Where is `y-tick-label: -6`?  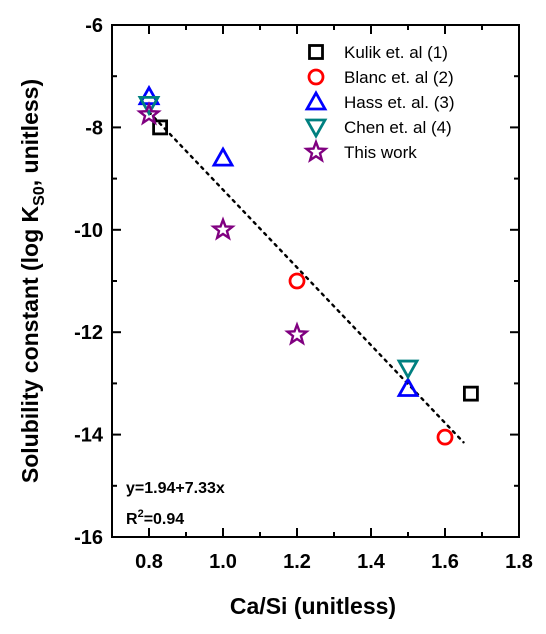
y-tick-label: -6 is located at coordinates (94, 26).